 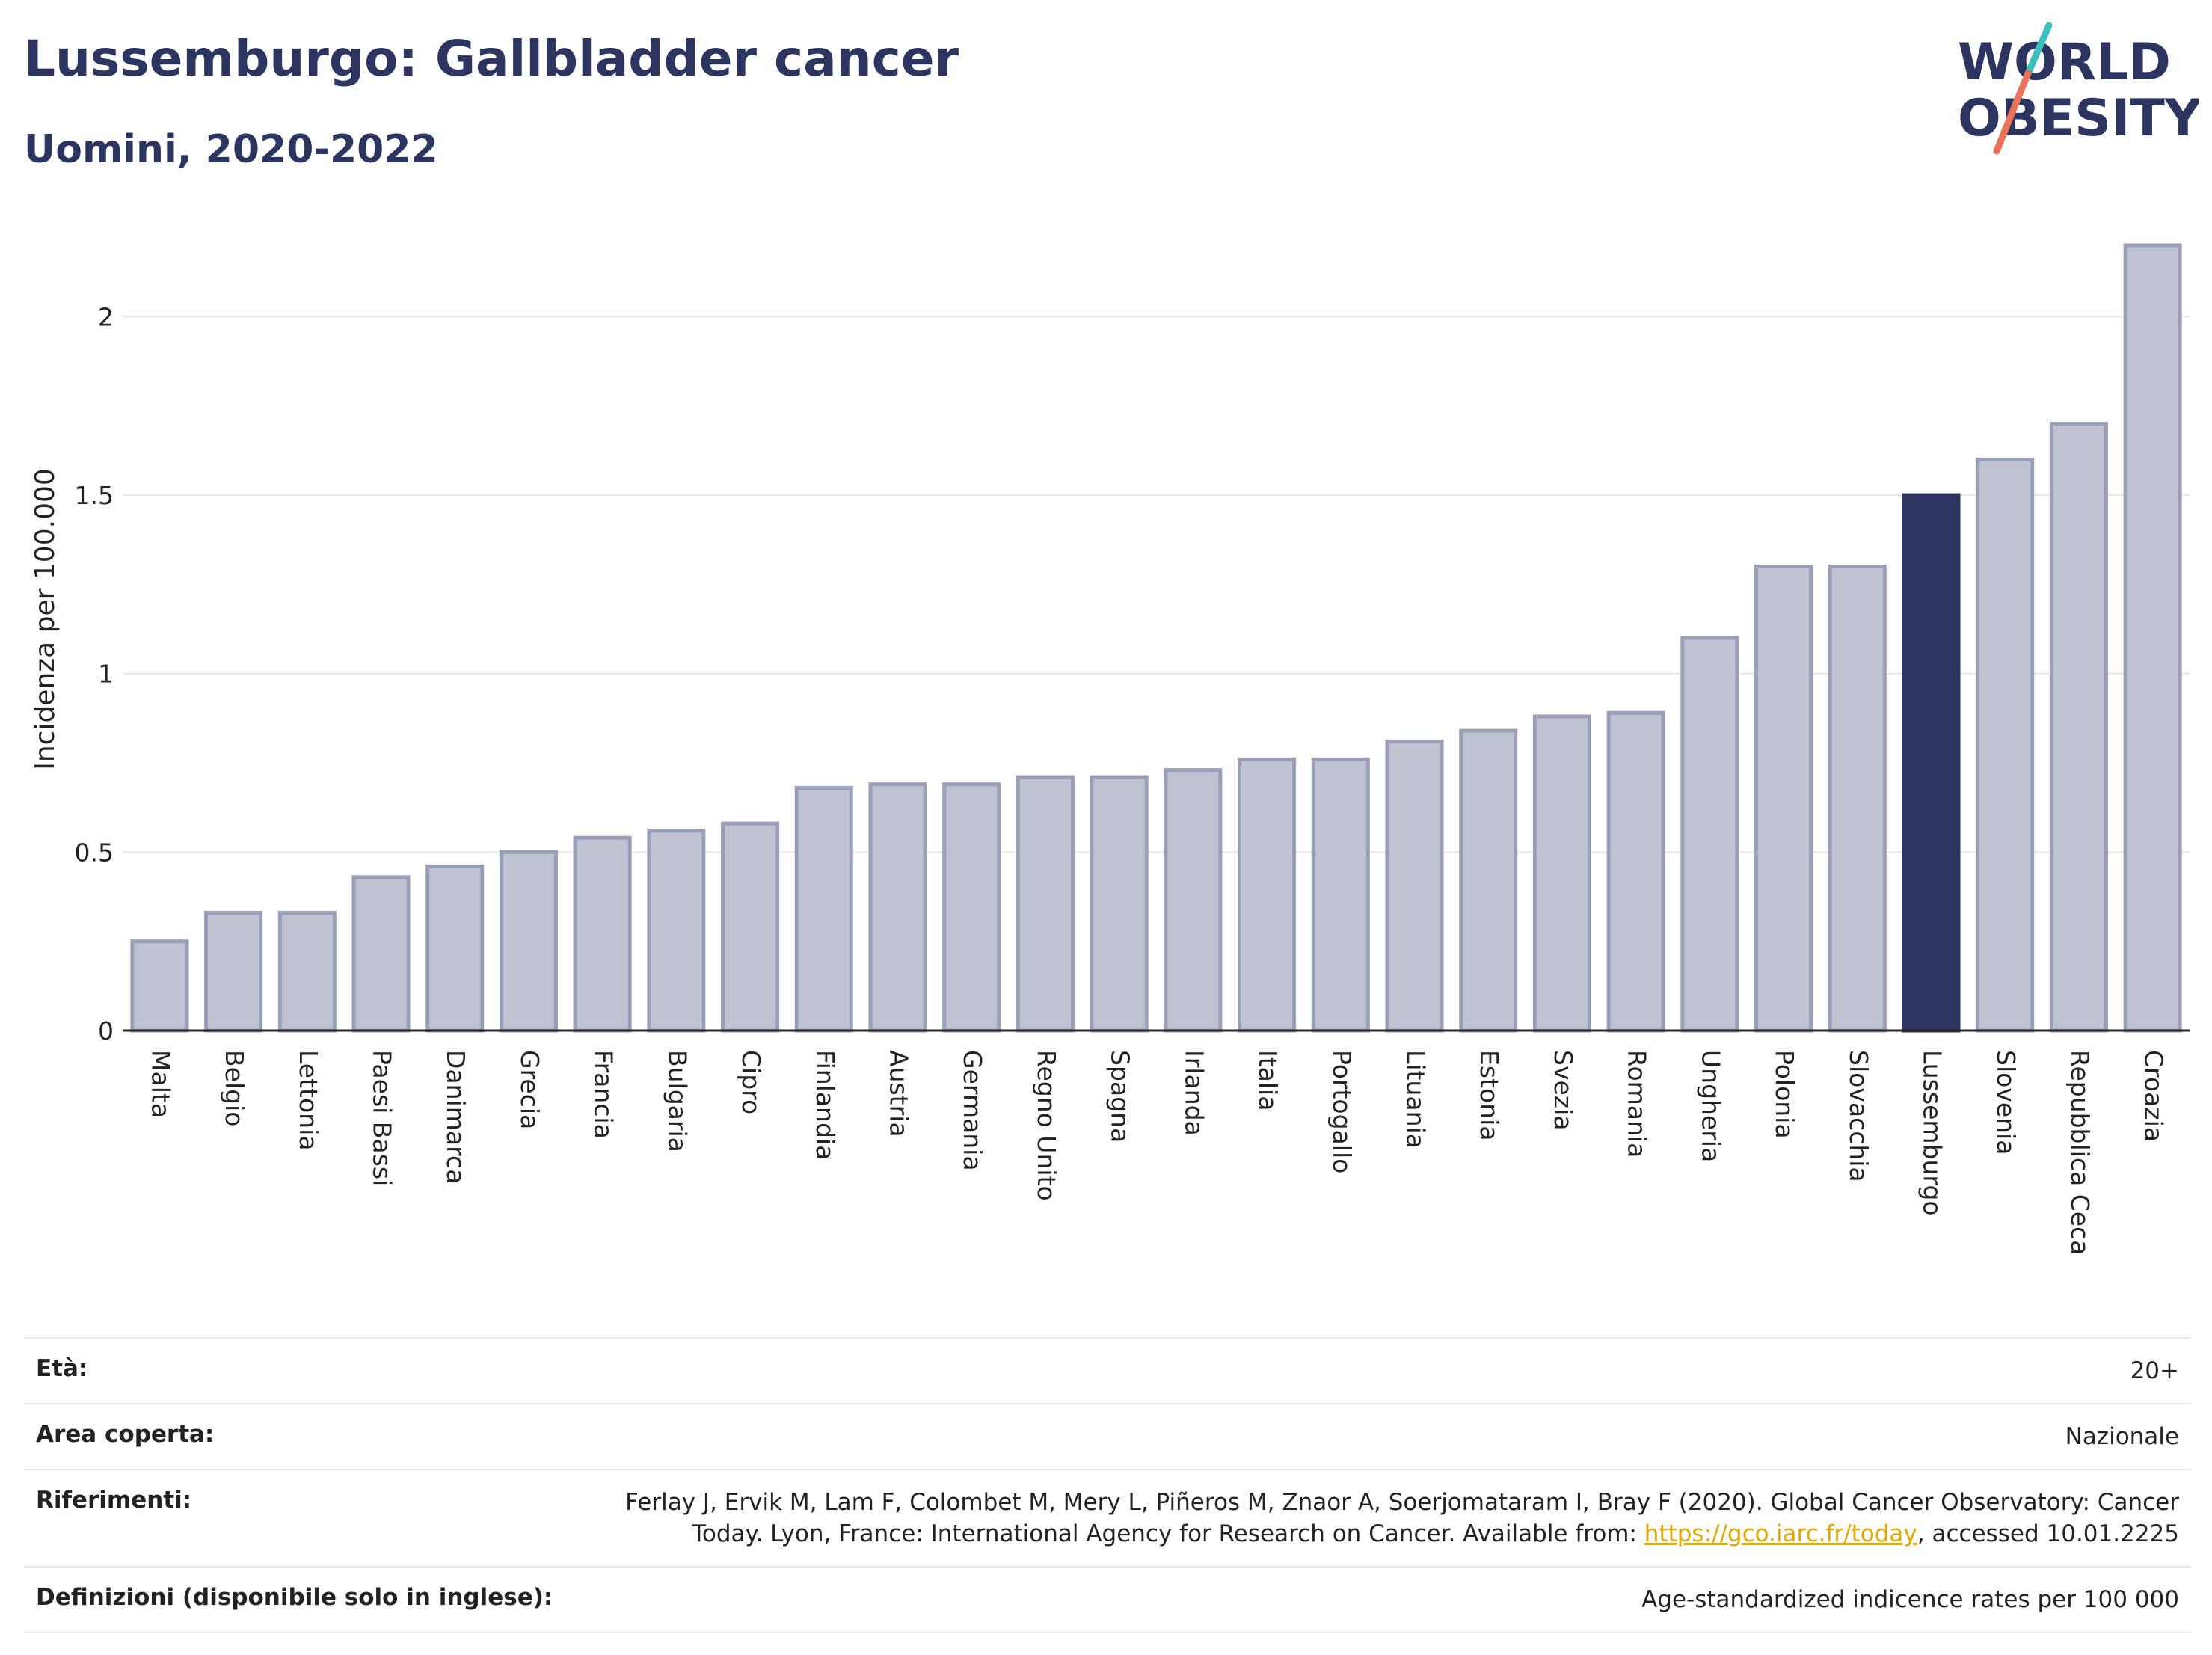 I want to click on y-tick-label: 0, so click(x=106, y=1030).